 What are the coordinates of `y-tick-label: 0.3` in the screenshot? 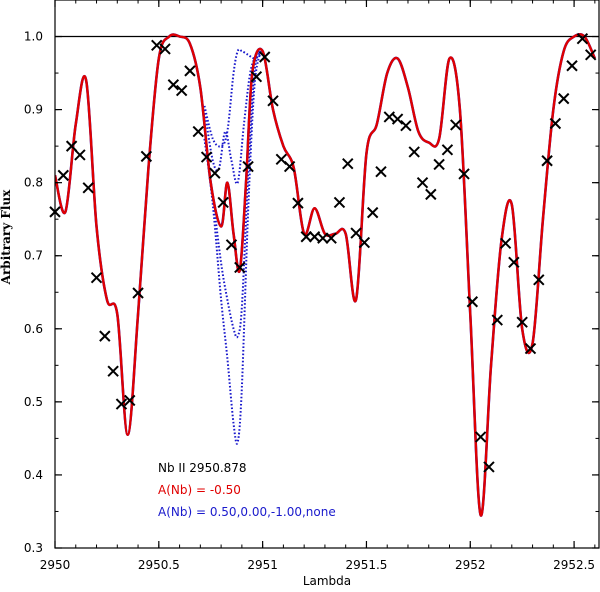 It's located at (33, 548).